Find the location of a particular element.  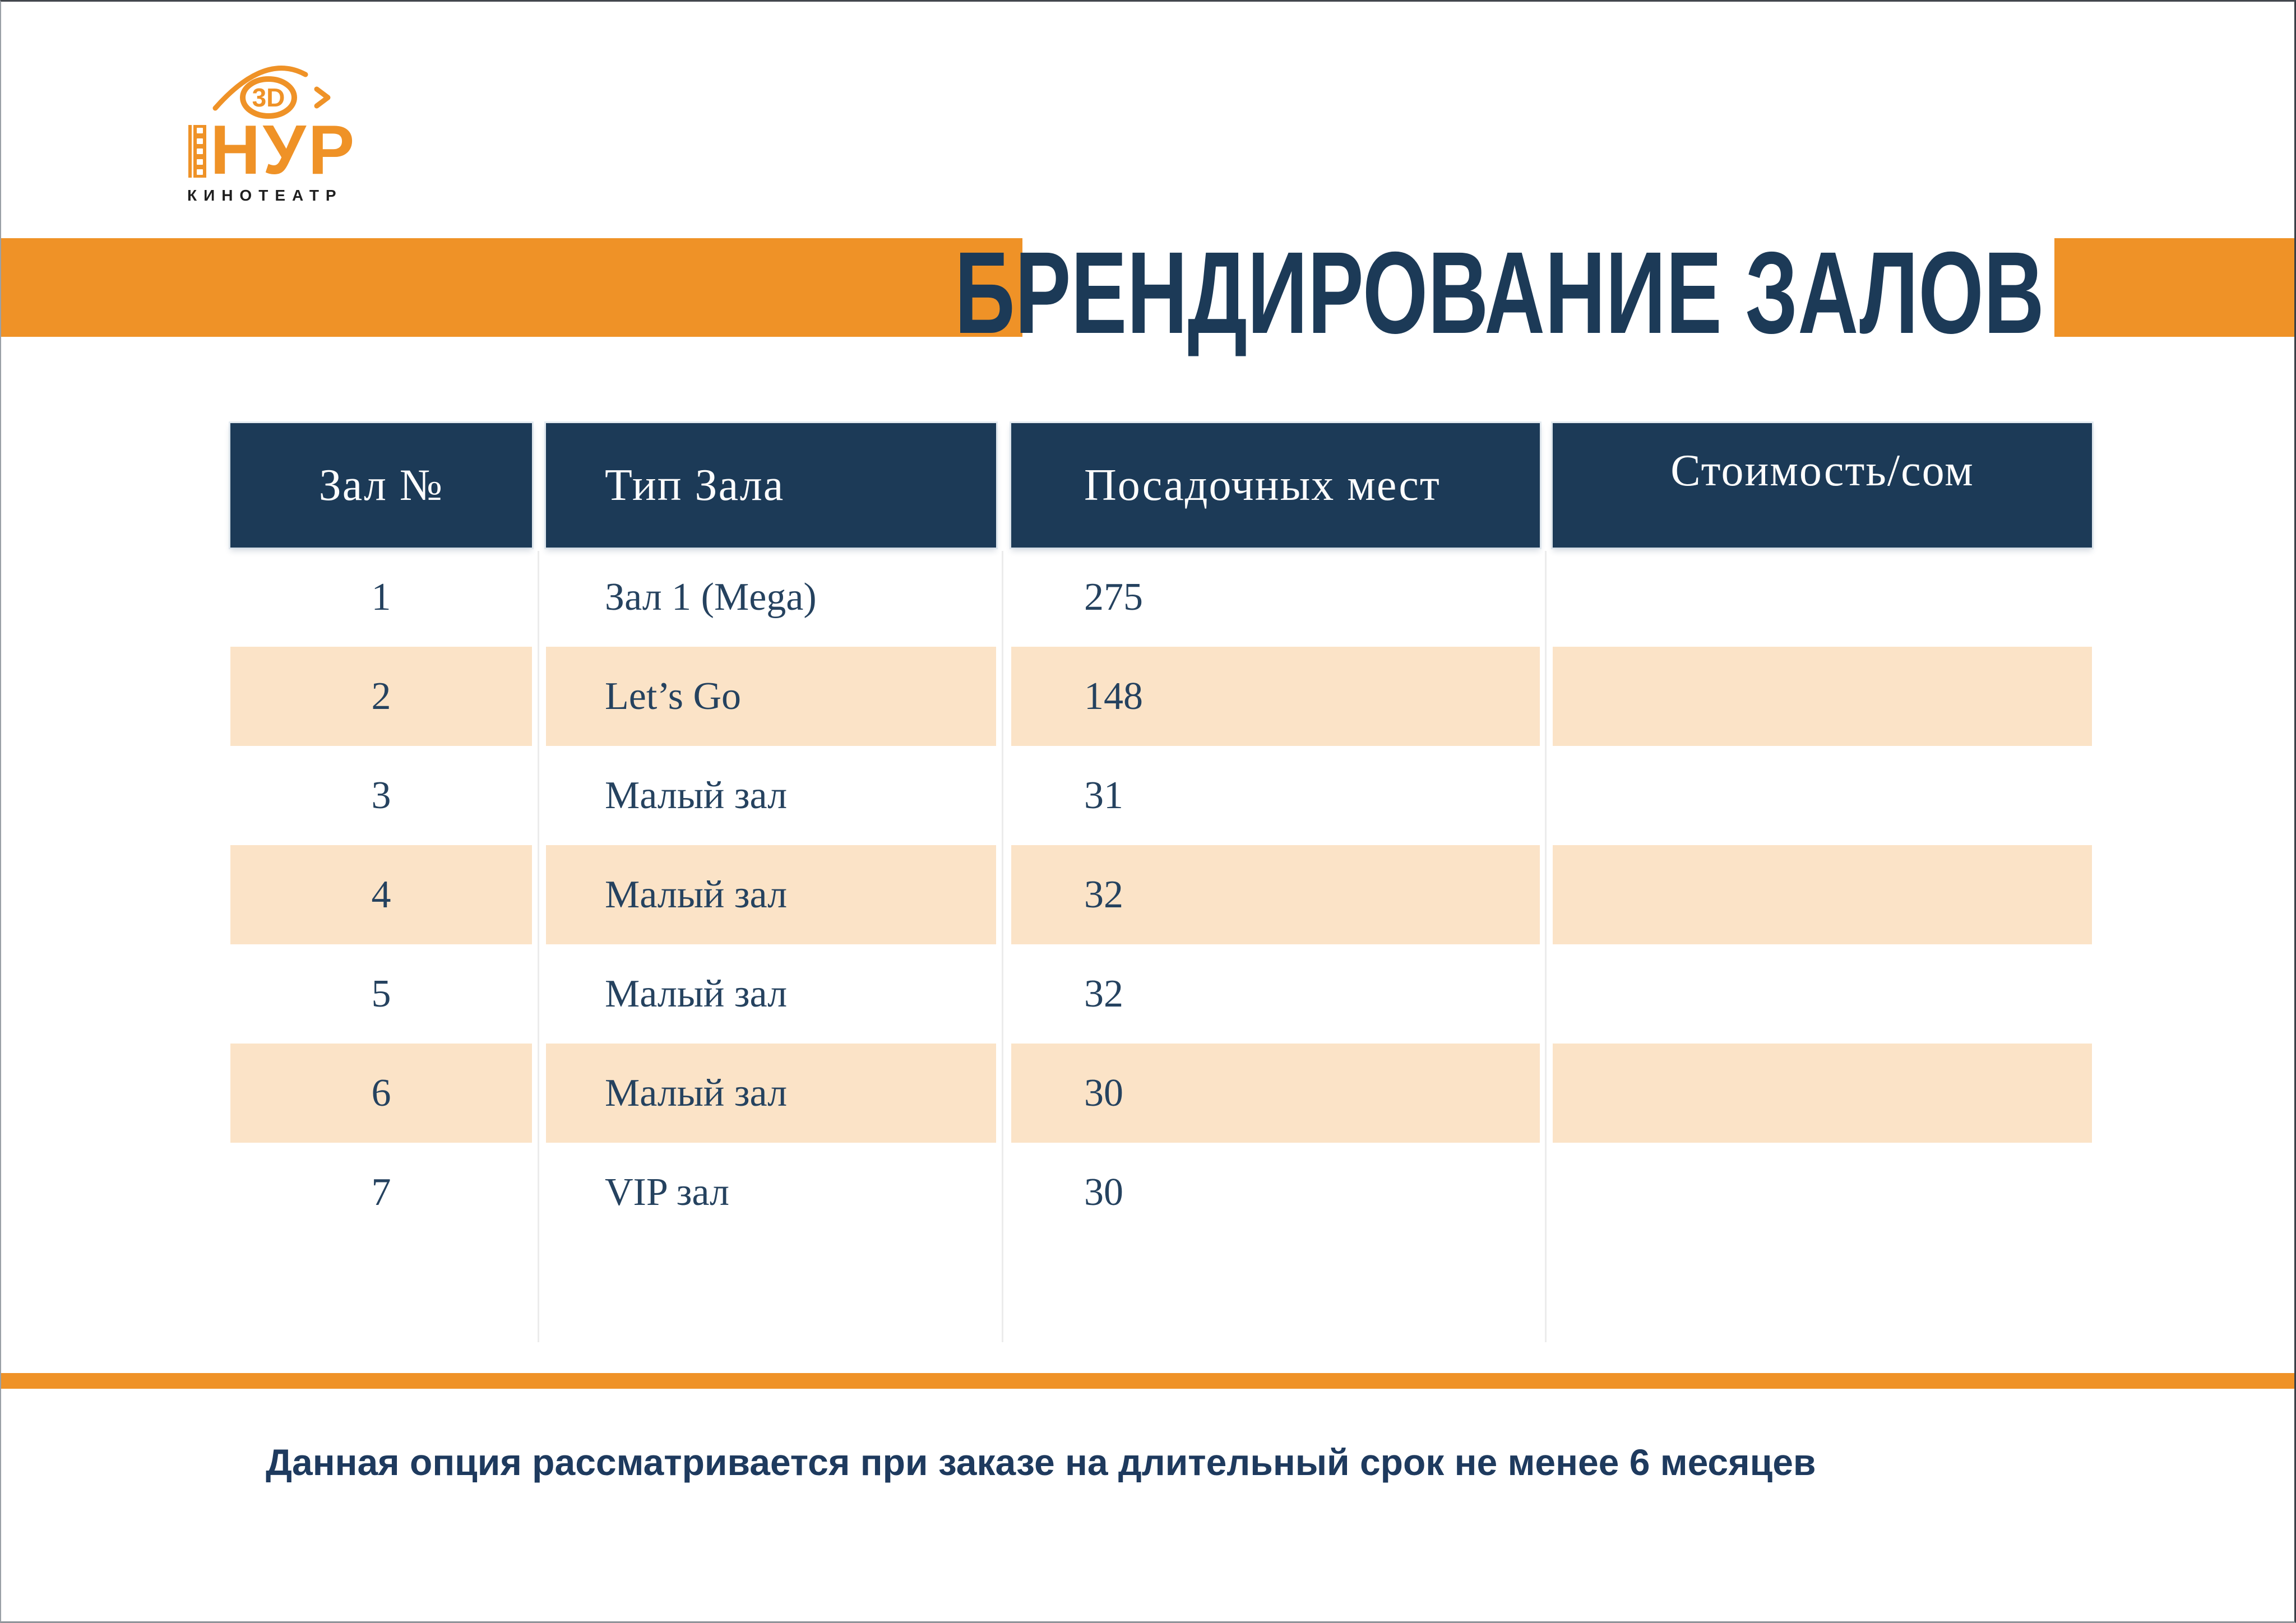

table-row: 4 Малый зал 32 is located at coordinates (1161, 894).